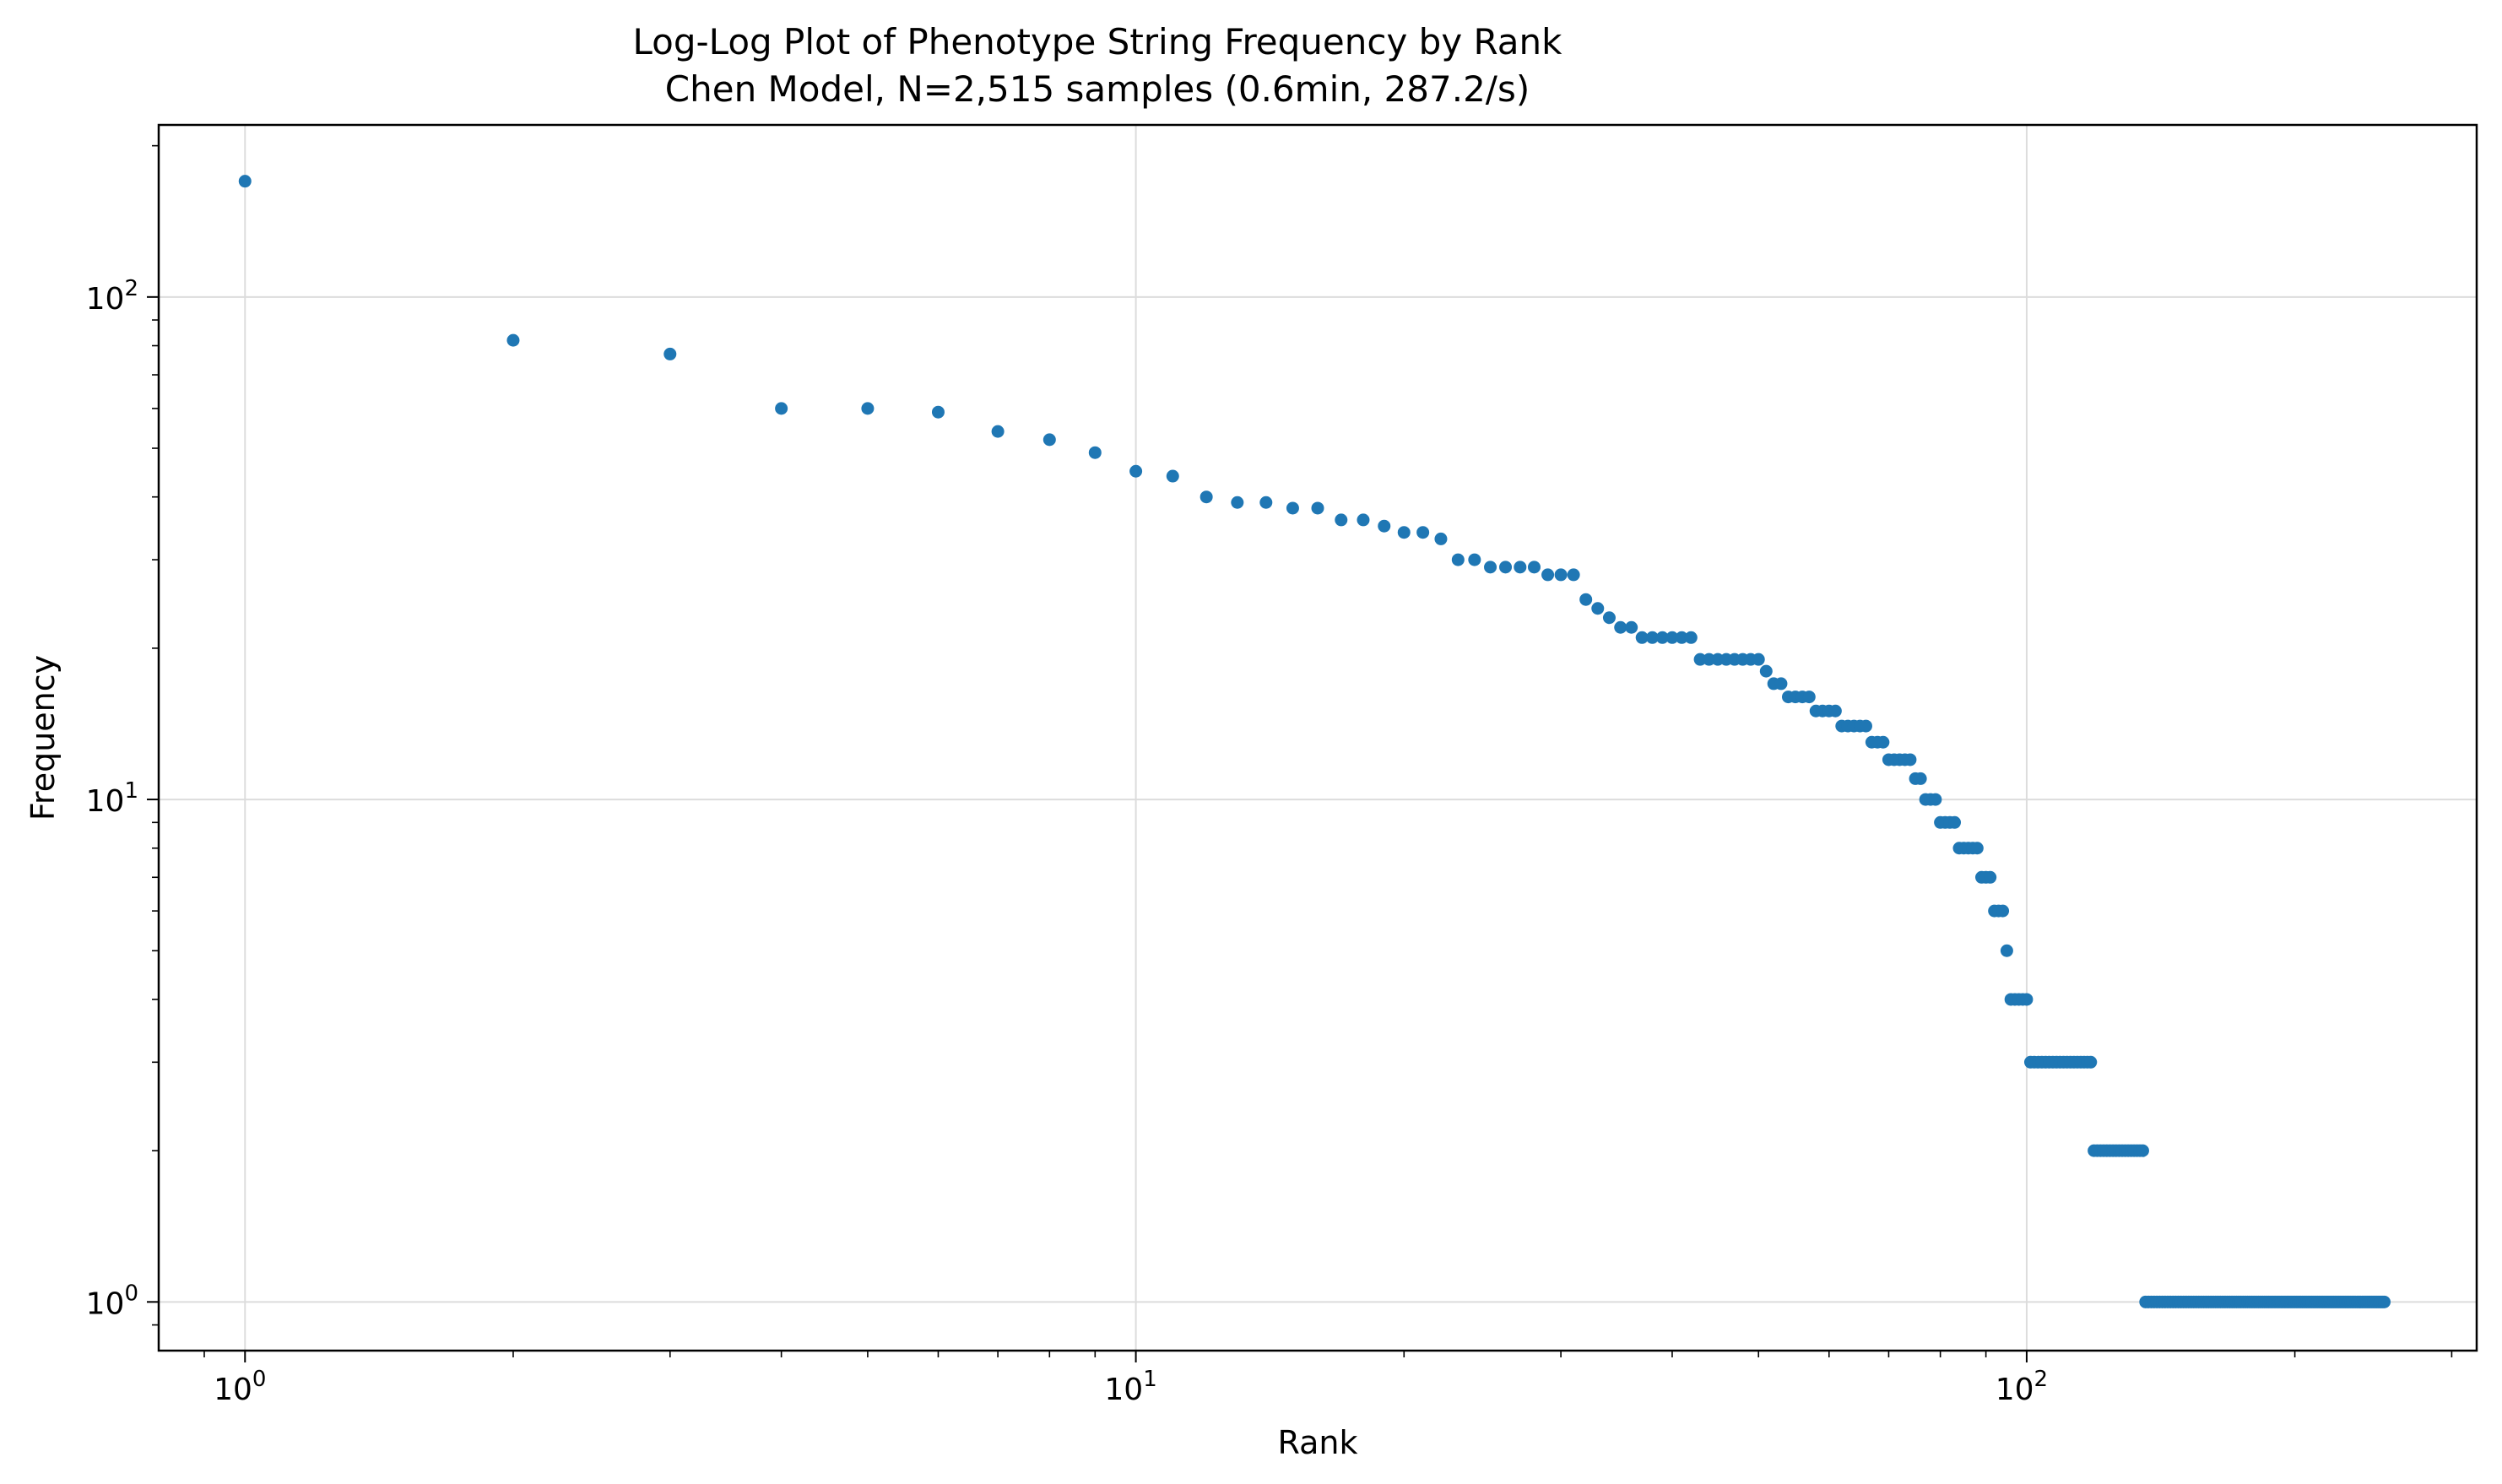 The height and width of the screenshot is (1484, 2502). What do you see at coordinates (2022, 1387) in the screenshot?
I see `x-tick-label: 10²` at bounding box center [2022, 1387].